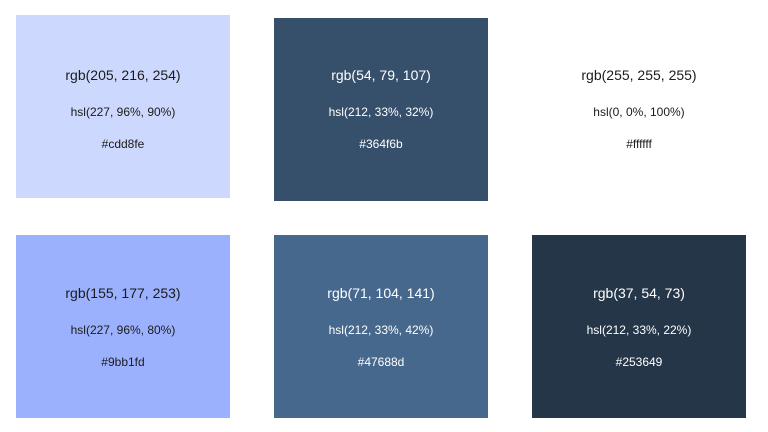  What do you see at coordinates (639, 362) in the screenshot?
I see `hex-value: #253649` at bounding box center [639, 362].